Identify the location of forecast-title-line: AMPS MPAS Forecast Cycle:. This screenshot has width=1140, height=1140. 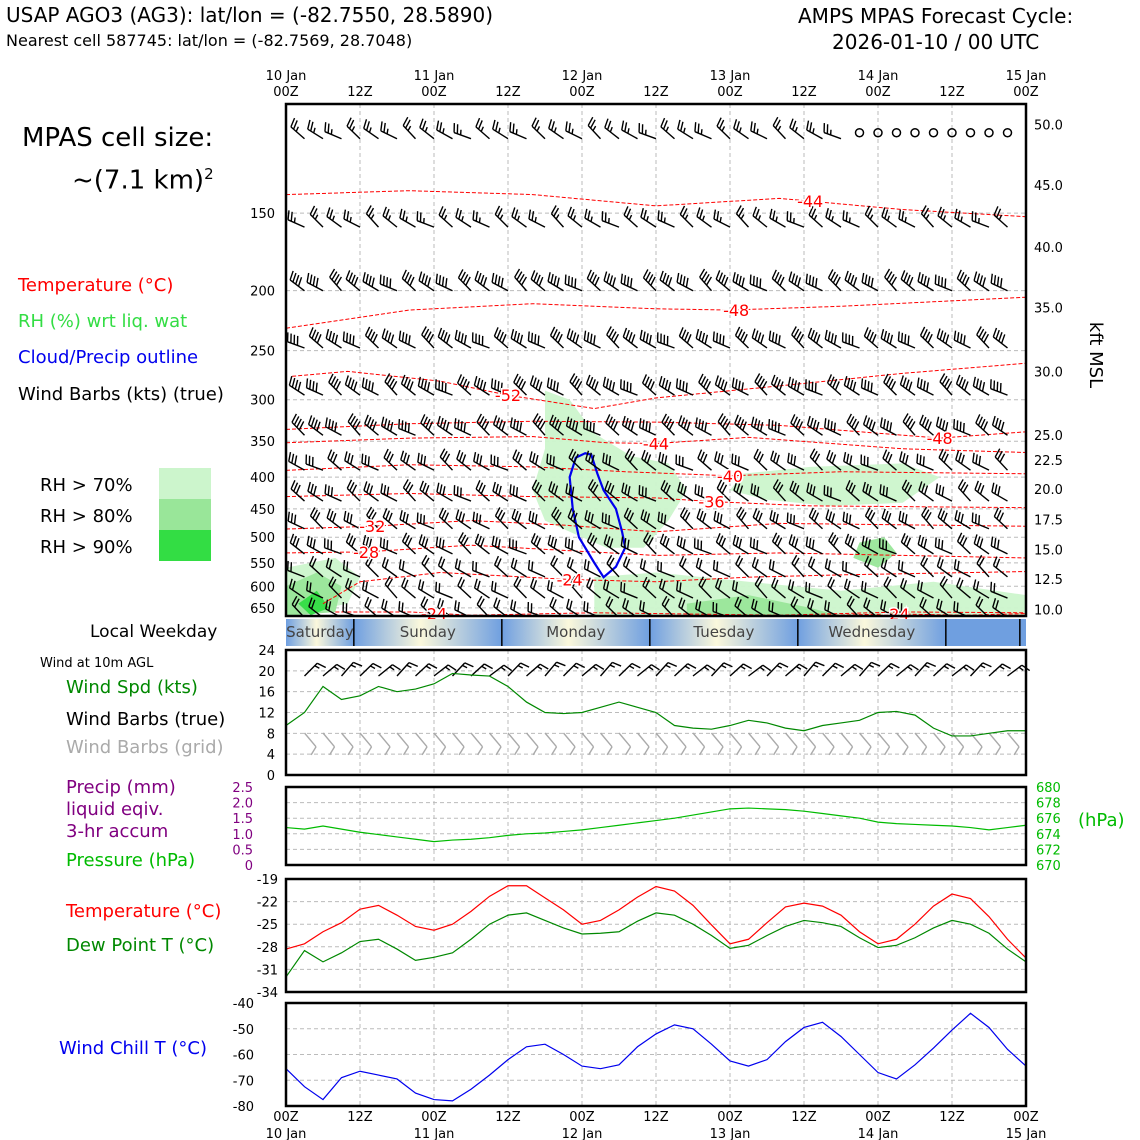
(936, 16).